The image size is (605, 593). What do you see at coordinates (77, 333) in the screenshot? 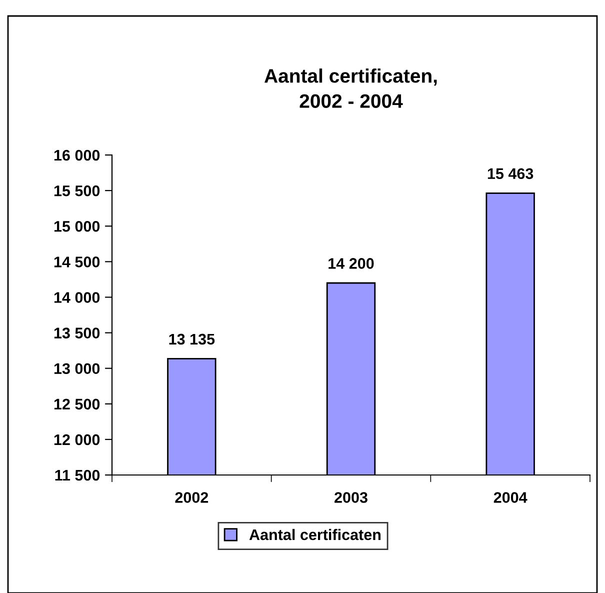
I see `y-tick-label: 13 500` at bounding box center [77, 333].